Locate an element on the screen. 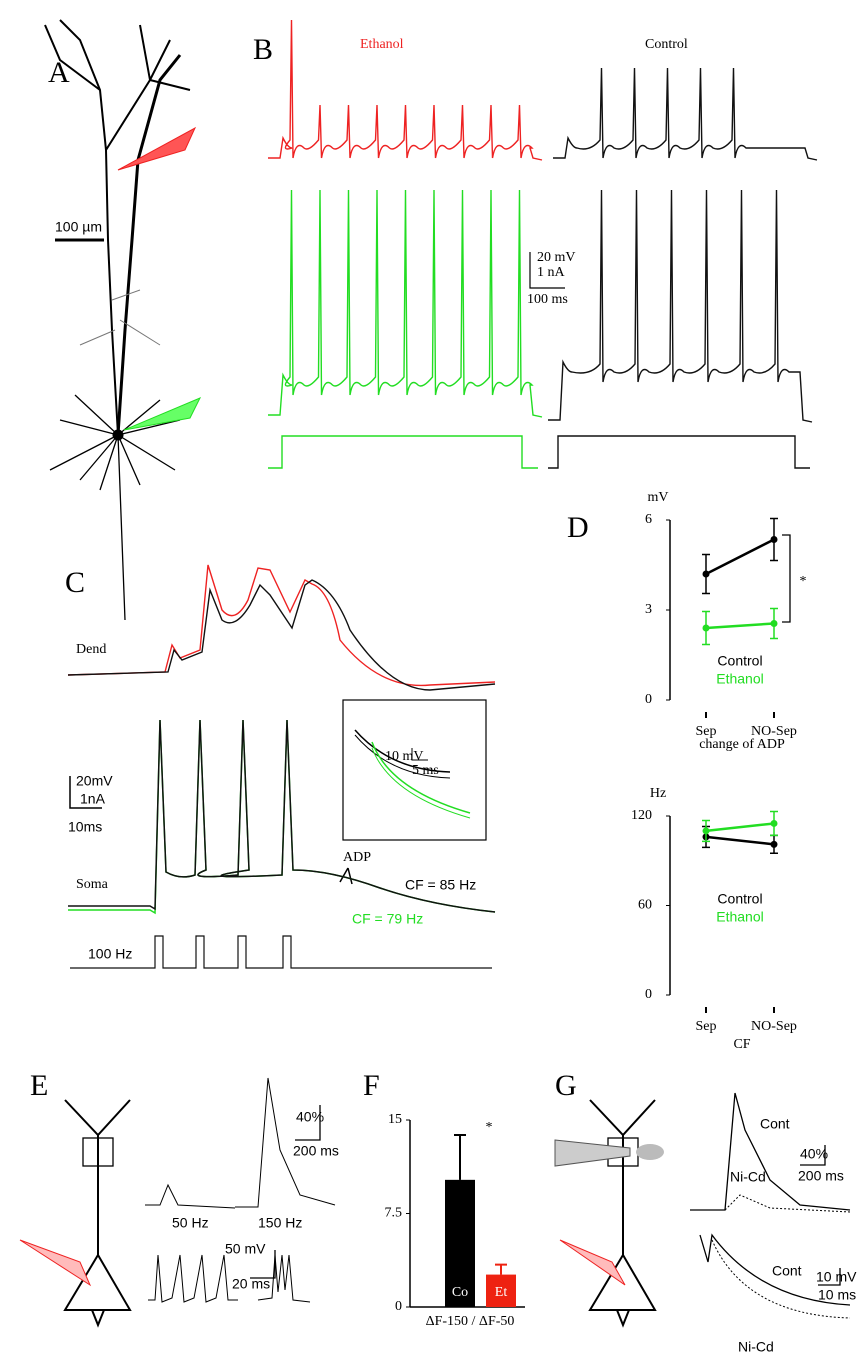 This screenshot has width=857, height=1358. panel-label: C is located at coordinates (75, 582).